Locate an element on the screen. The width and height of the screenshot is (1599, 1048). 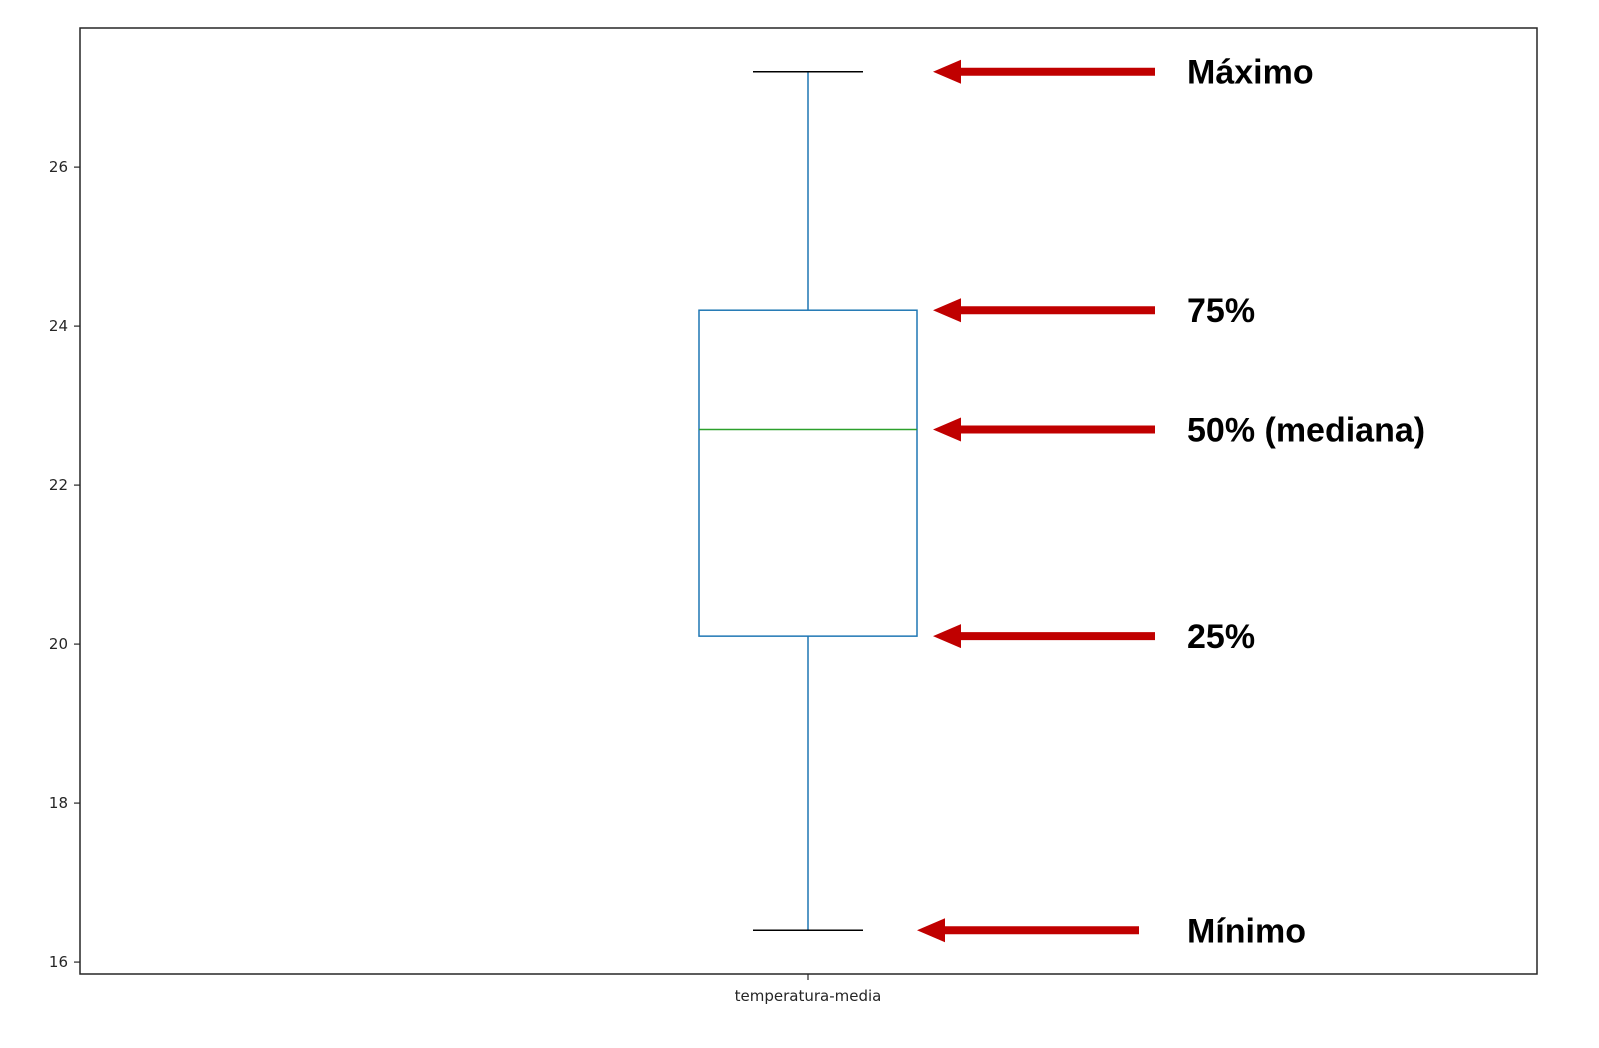
label-q3: 75% is located at coordinates (1221, 311).